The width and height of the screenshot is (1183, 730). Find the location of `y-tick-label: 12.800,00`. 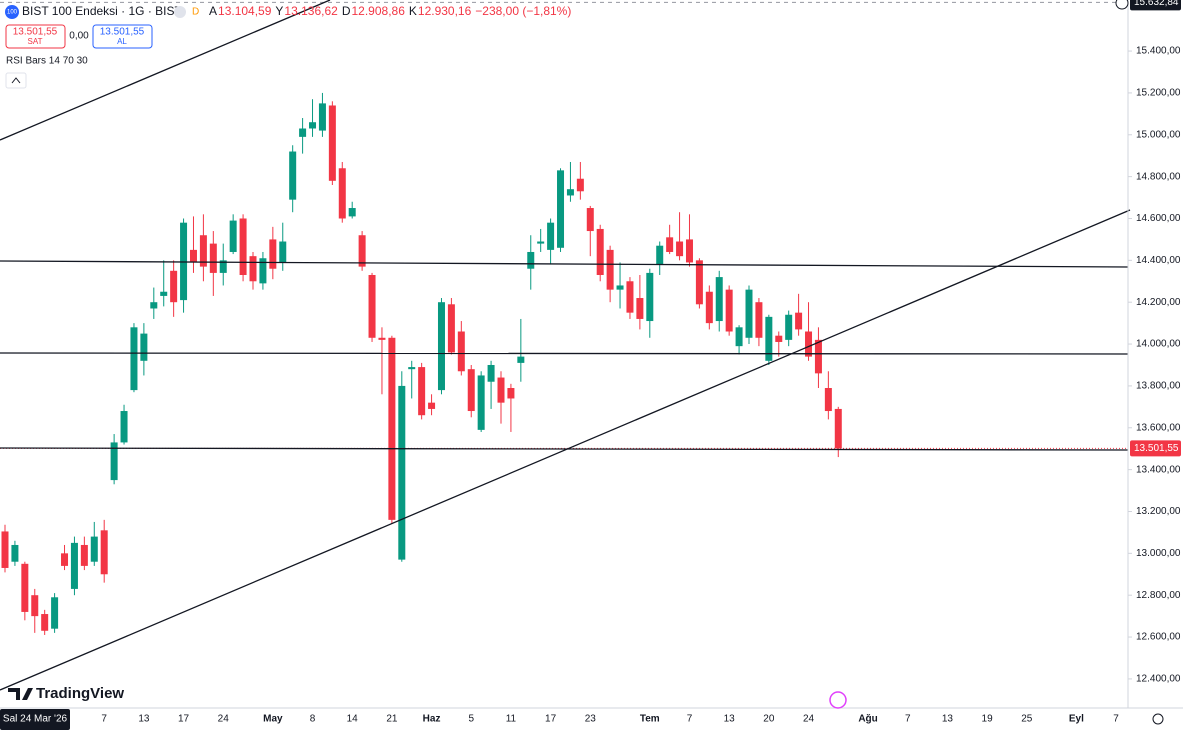

y-tick-label: 12.800,00 is located at coordinates (1158, 595).